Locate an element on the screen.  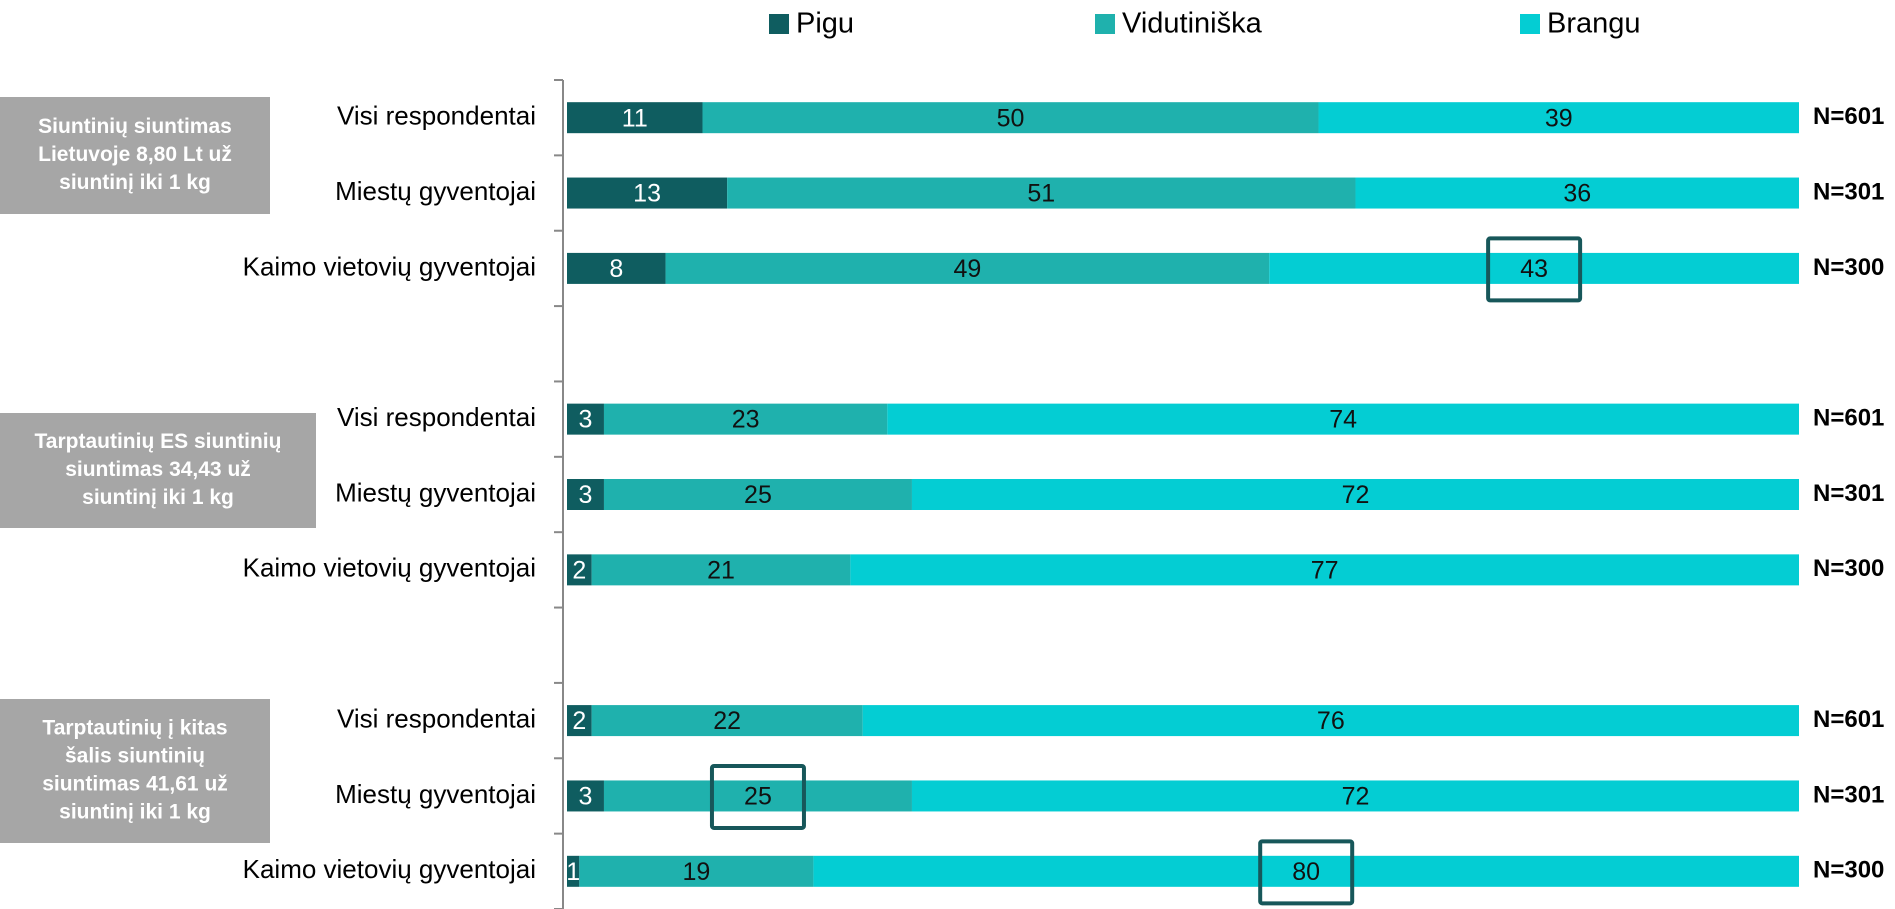
legend-label: Vidutiniška is located at coordinates (1192, 24).